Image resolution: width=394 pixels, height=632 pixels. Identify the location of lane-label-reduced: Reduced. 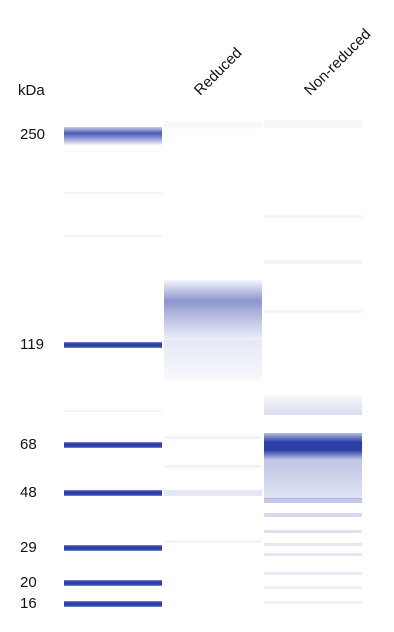
(218, 71).